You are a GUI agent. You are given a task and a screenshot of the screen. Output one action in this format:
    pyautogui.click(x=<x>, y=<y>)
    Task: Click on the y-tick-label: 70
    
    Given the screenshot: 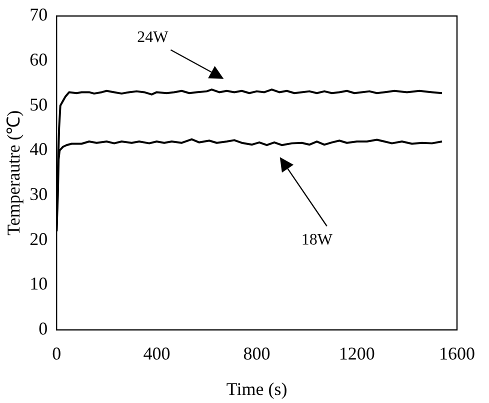 What is the action you would take?
    pyautogui.click(x=39, y=14)
    